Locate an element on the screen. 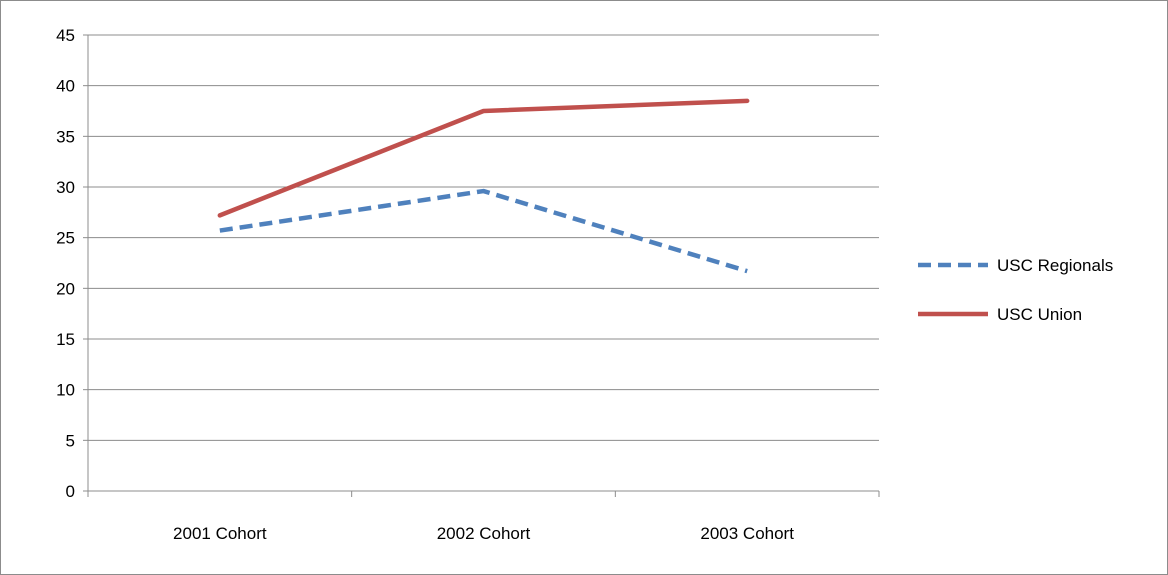  y-tick-label: 30 is located at coordinates (65, 187).